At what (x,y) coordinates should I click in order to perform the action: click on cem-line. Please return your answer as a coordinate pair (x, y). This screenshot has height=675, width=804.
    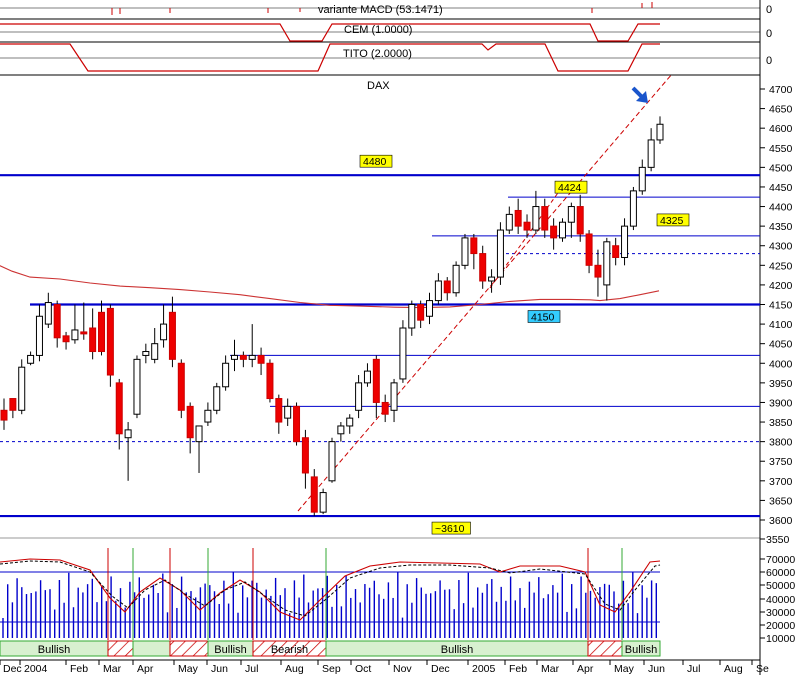
    Looking at the image, I should click on (330, 32).